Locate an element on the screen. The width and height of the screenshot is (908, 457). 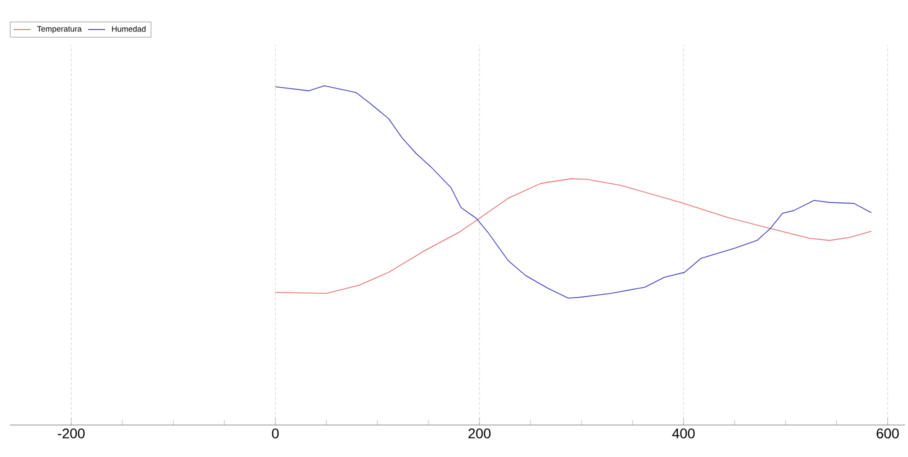
x-tick-label: 400 is located at coordinates (683, 433).